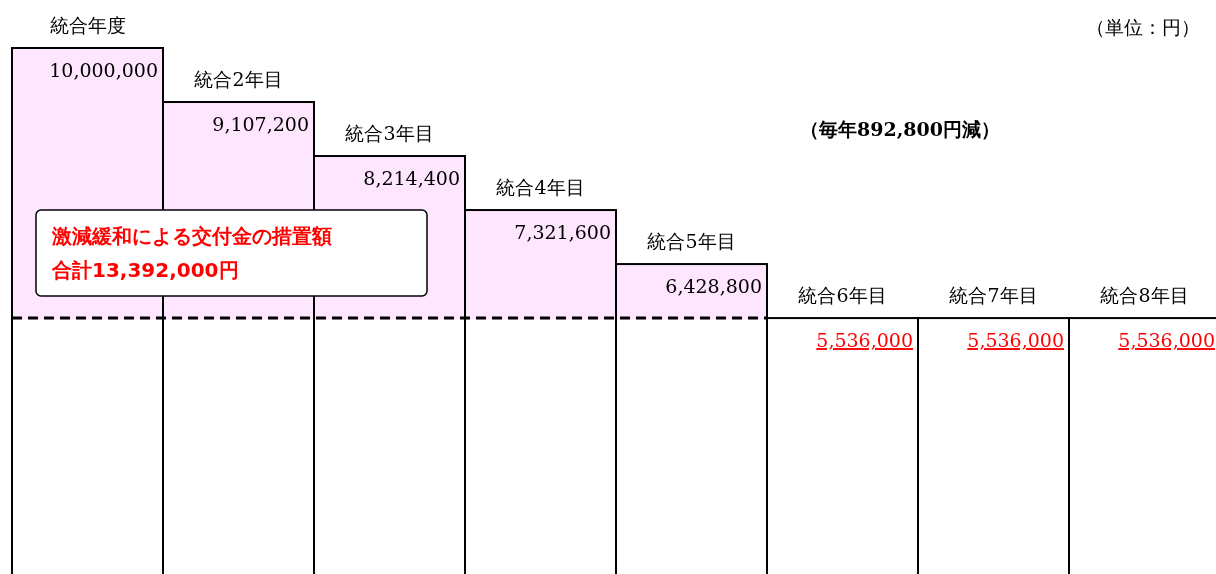 The image size is (1216, 574). Describe the element at coordinates (103, 70) in the screenshot. I see `data-label: 10,000,000` at that location.